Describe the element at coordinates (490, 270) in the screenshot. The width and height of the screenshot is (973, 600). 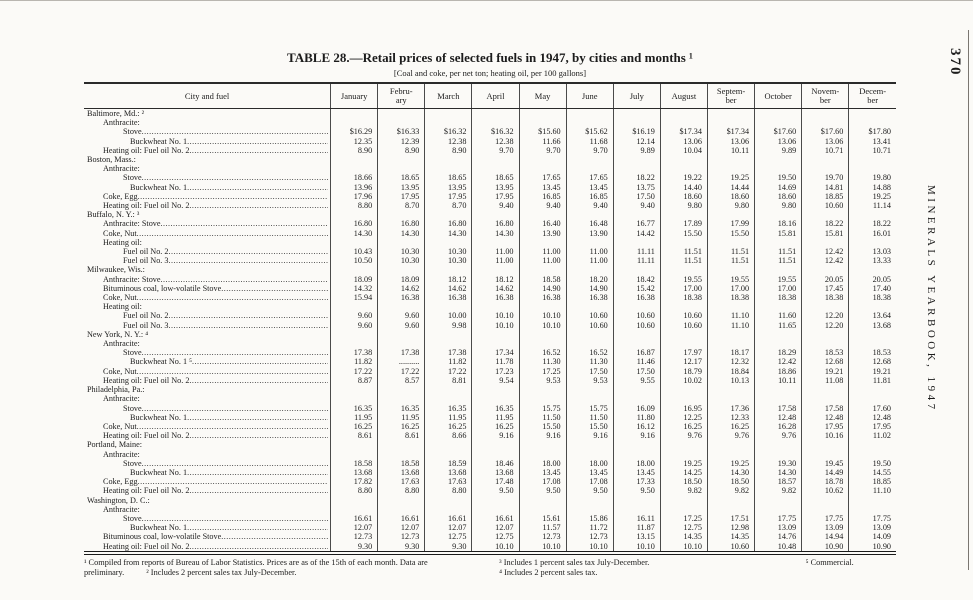
I see `table-row: Milwaukee, Wis.:` at that location.